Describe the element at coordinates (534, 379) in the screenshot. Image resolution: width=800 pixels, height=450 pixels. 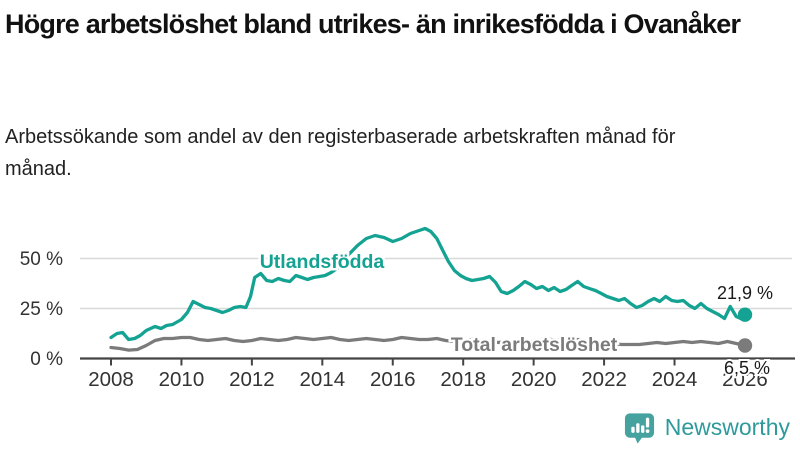
I see `x-axis-label: 2020` at that location.